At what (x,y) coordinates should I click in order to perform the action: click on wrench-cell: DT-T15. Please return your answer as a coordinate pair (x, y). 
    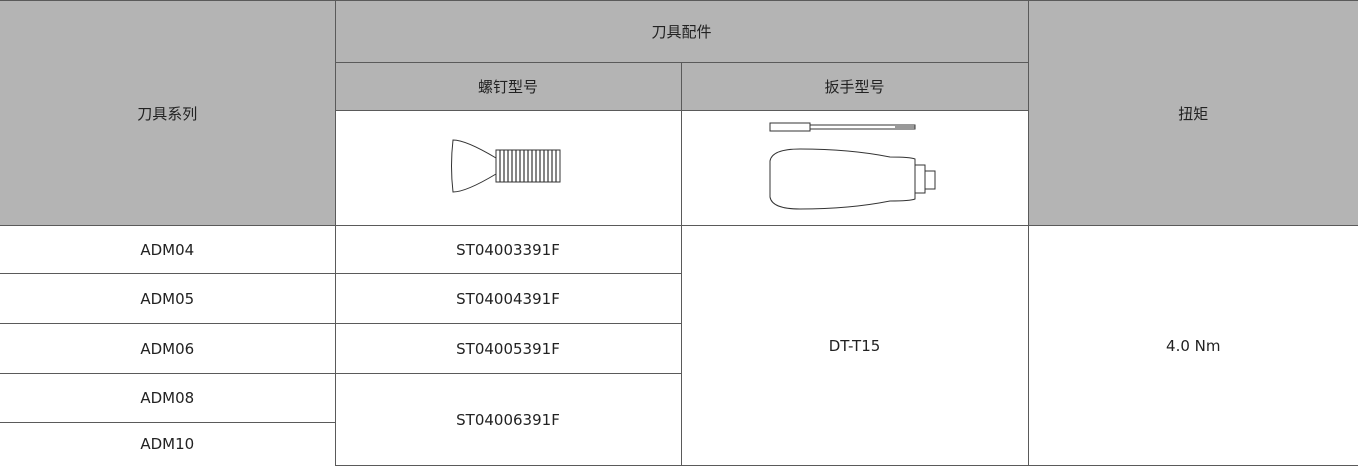
    Looking at the image, I should click on (854, 345).